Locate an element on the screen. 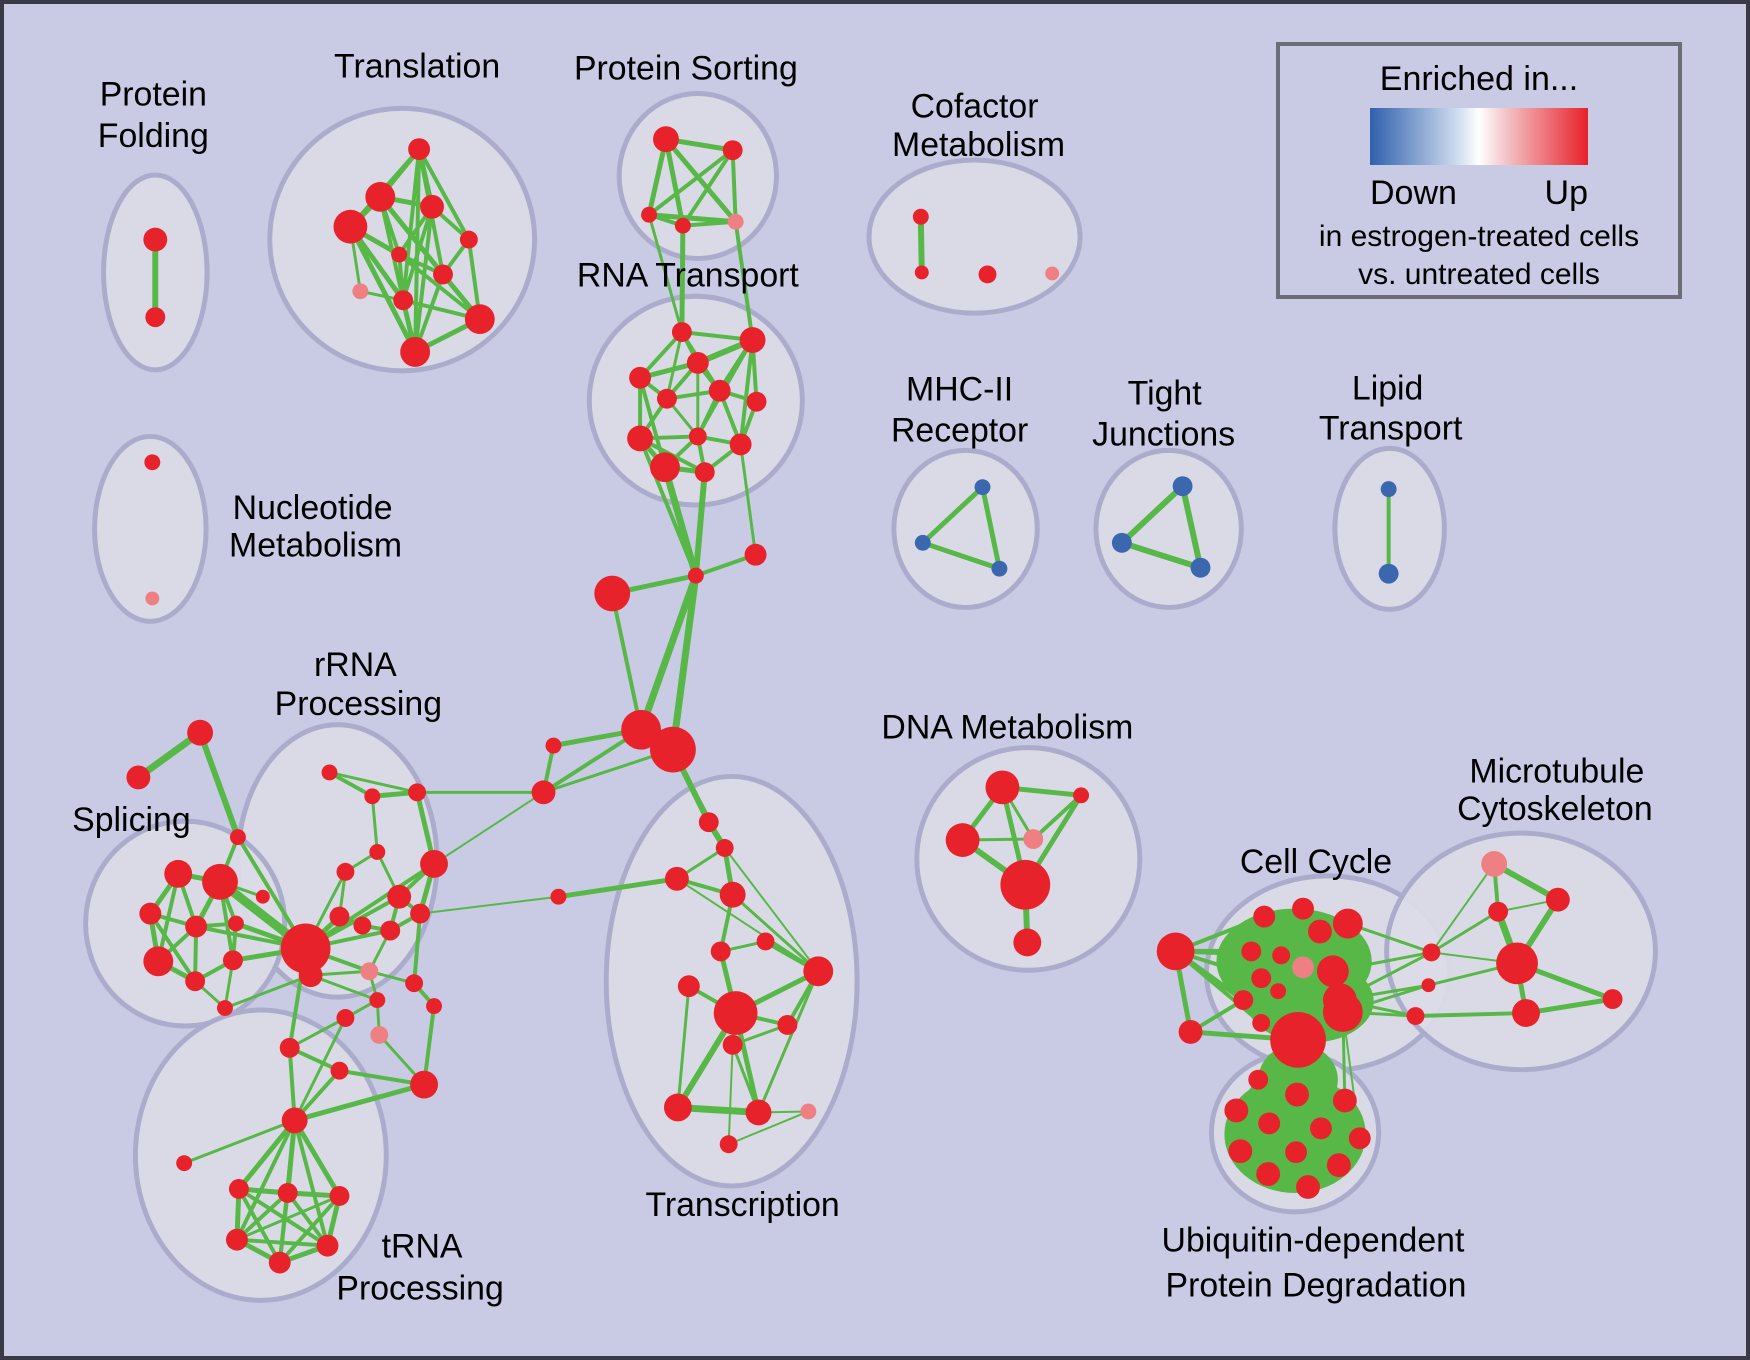 The image size is (1750, 1360). gene-set-node-PS4 is located at coordinates (682, 225).